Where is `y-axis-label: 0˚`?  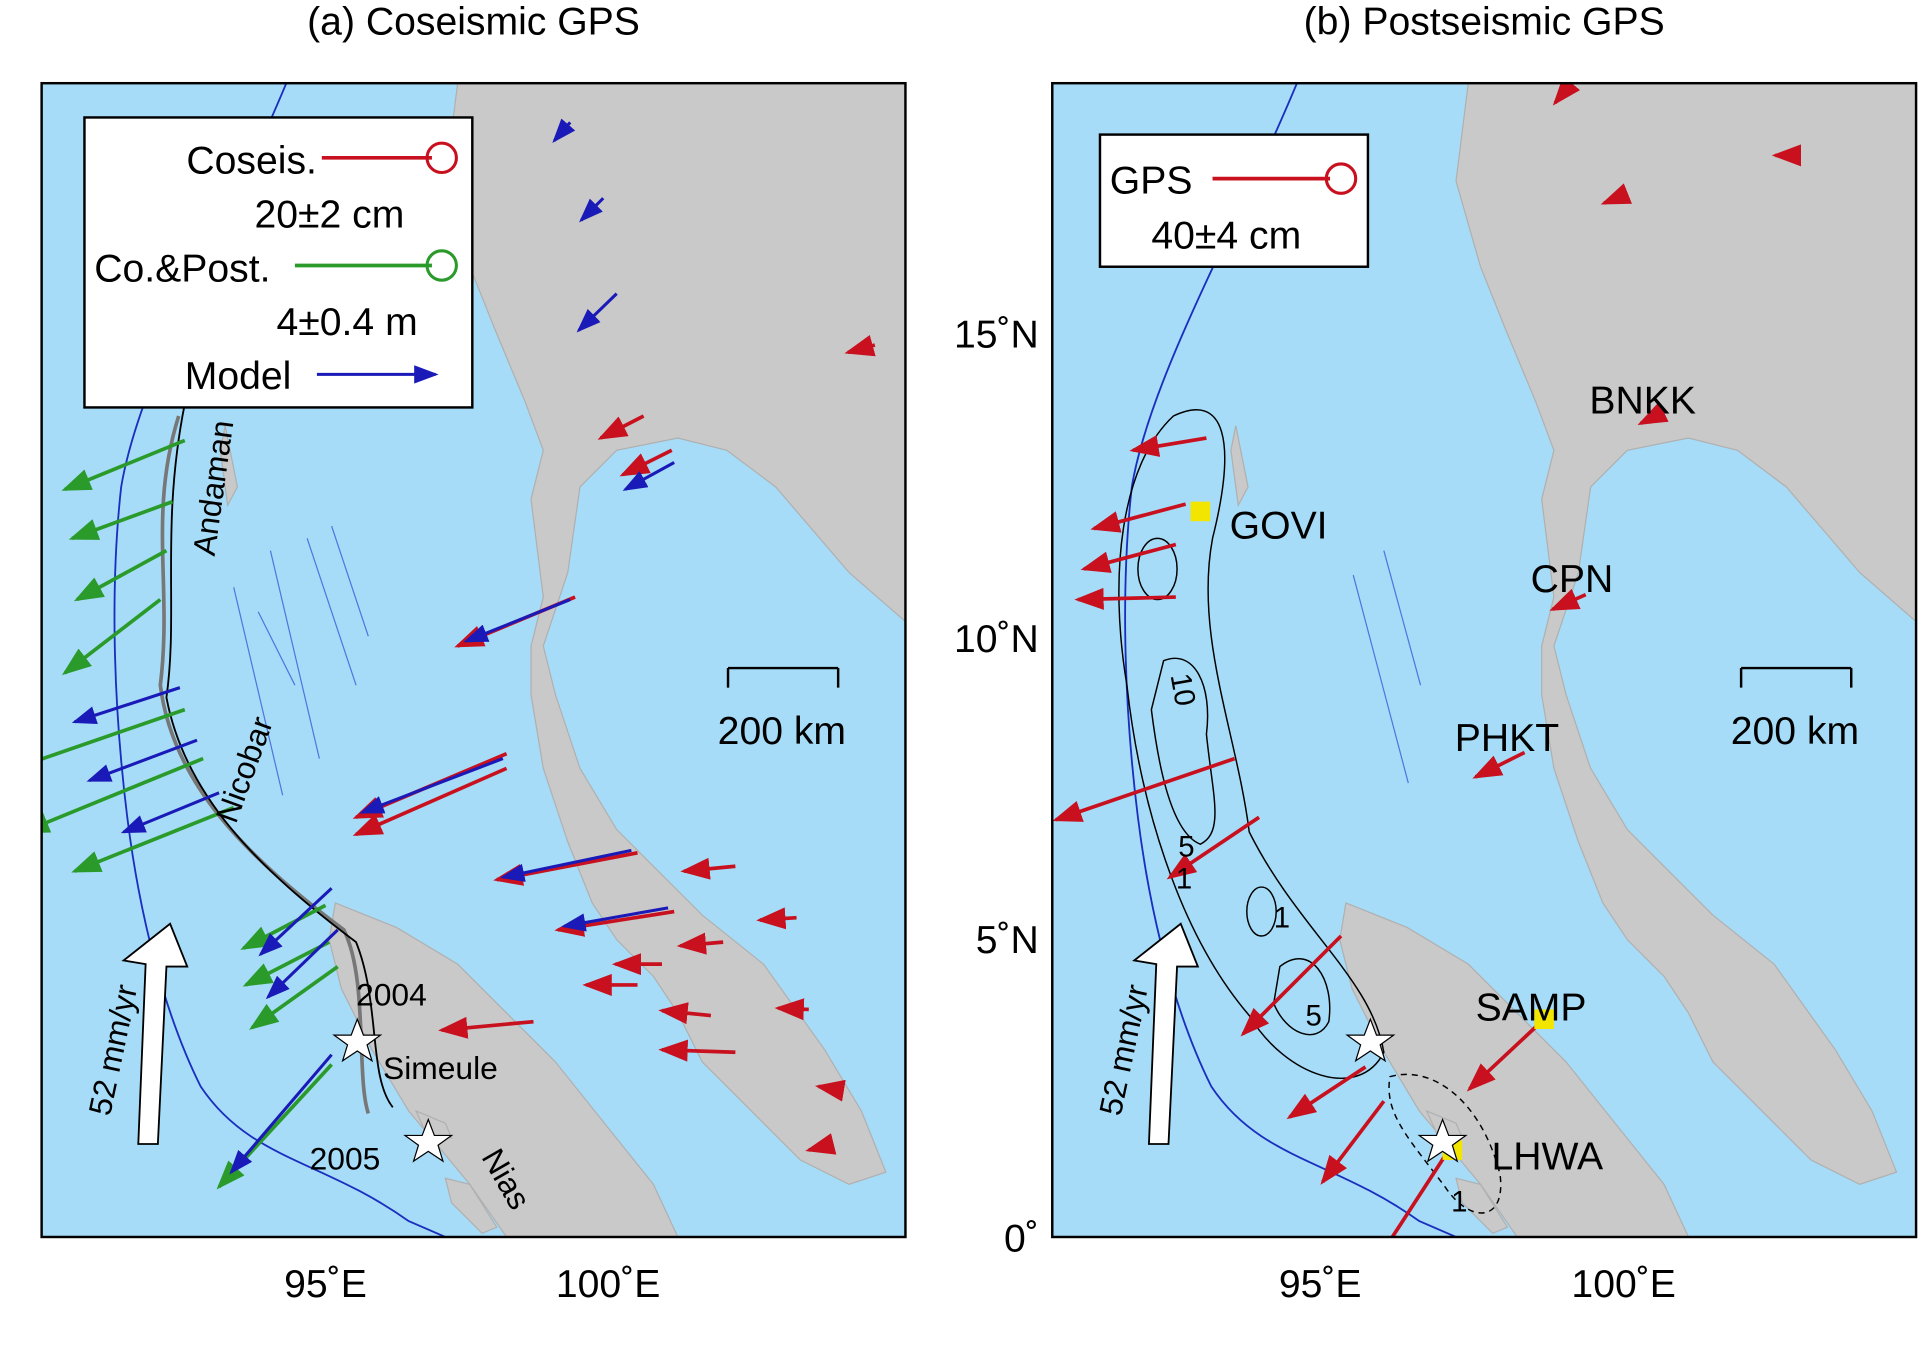 y-axis-label: 0˚ is located at coordinates (1021, 1239).